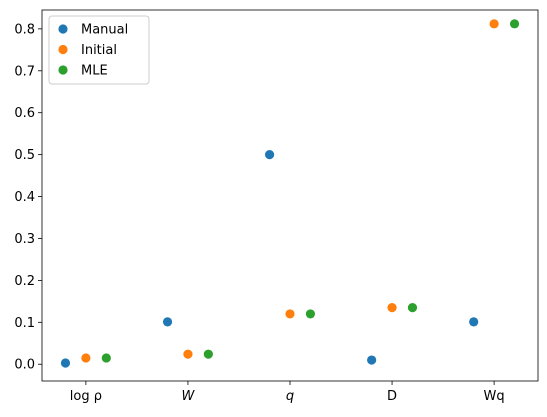 The width and height of the screenshot is (547, 417). Describe the element at coordinates (24, 239) in the screenshot. I see `y-tick-label: 0.3` at that location.